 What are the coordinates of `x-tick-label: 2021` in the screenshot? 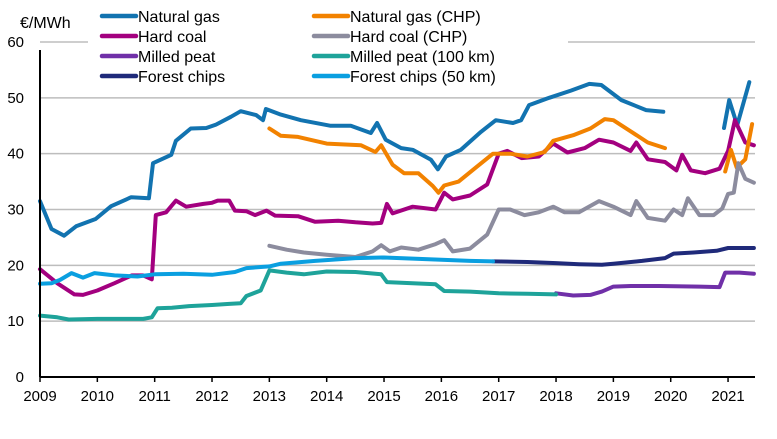 It's located at (727, 396).